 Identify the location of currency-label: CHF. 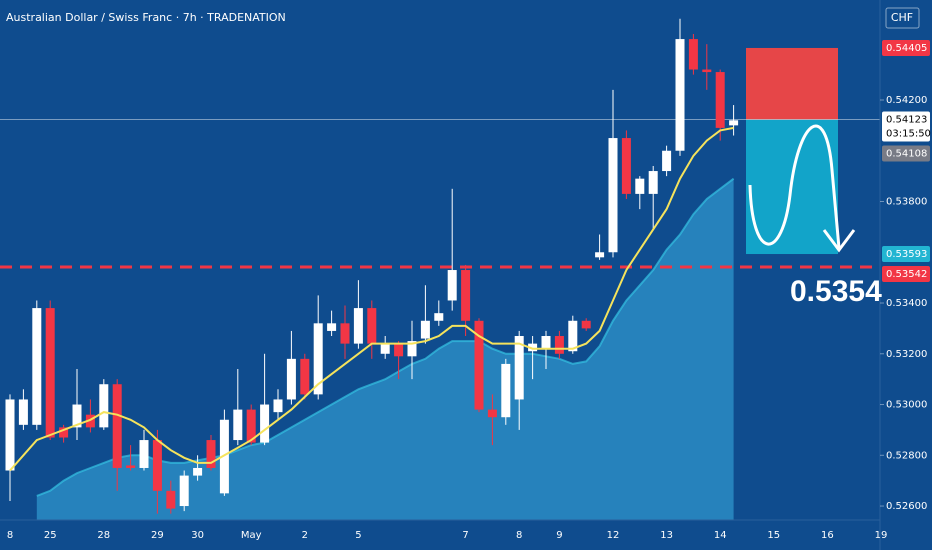
(902, 17).